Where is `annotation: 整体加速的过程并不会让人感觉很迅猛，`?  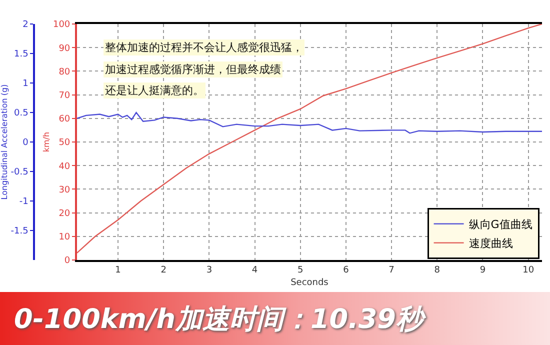 annotation: 整体加速的过程并不会让人感觉很迅猛， is located at coordinates (204, 47).